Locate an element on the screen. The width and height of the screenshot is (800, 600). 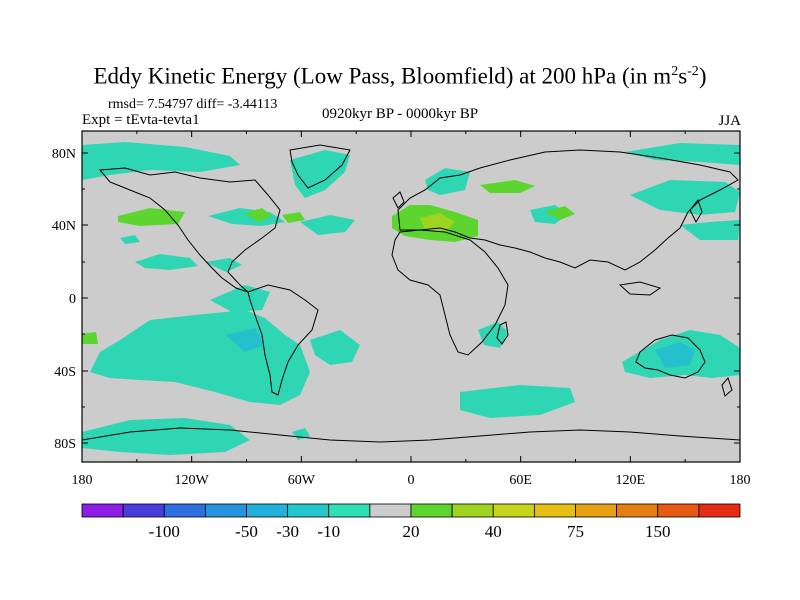
anomaly-pacific-east is located at coordinates (166, 262).